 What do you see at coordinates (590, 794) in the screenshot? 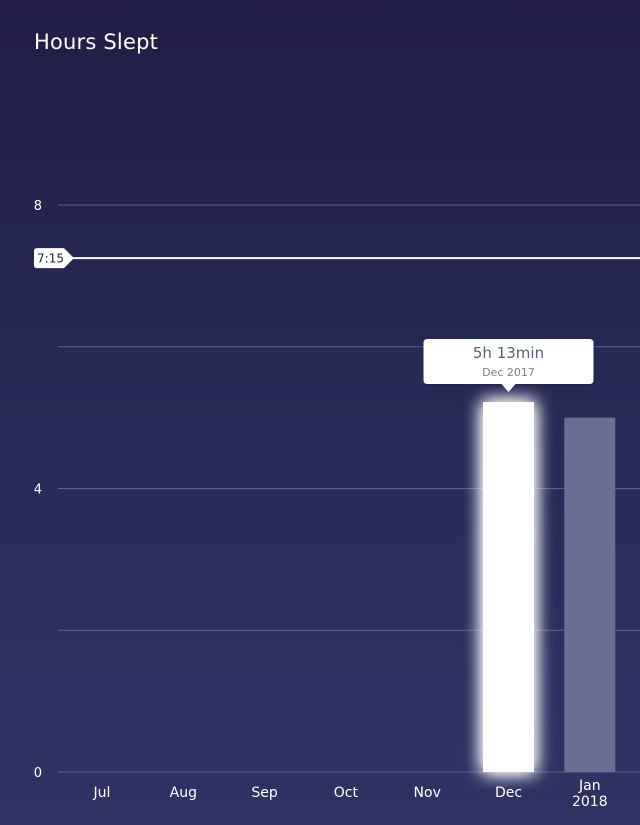
I see `x-tick-label: Jan 2018` at bounding box center [590, 794].